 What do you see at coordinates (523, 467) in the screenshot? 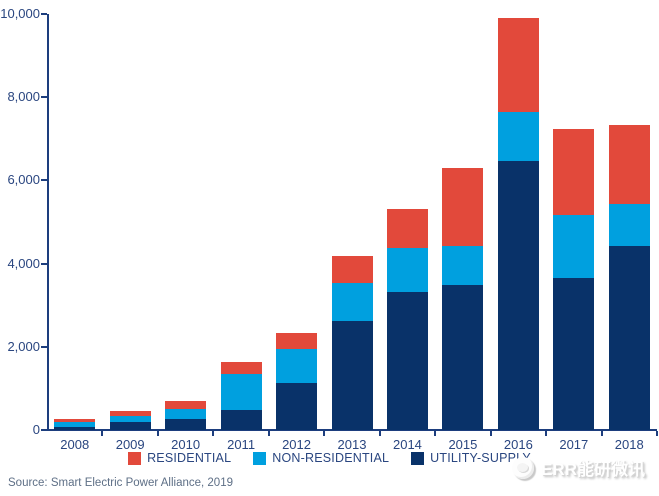
I see `watermark-logo-icon` at bounding box center [523, 467].